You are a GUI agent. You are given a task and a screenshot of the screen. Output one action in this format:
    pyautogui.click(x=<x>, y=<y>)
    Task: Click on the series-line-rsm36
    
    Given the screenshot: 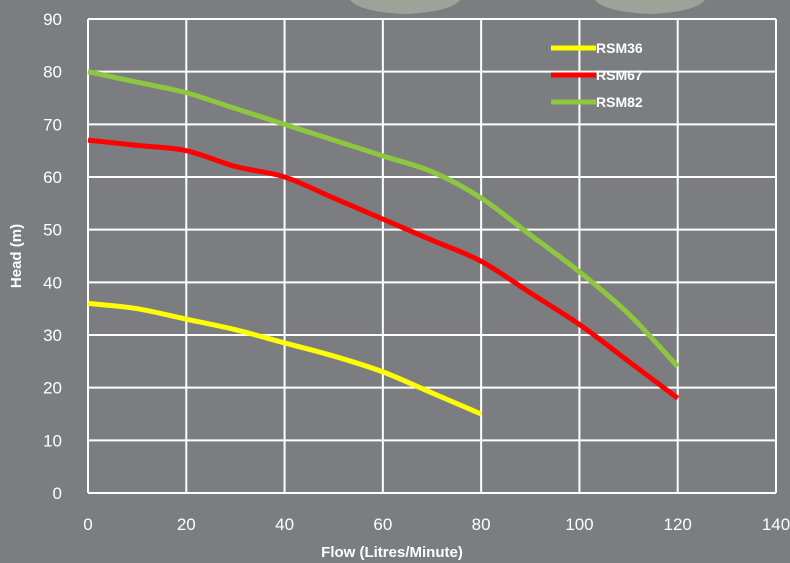 What is the action you would take?
    pyautogui.click(x=285, y=358)
    